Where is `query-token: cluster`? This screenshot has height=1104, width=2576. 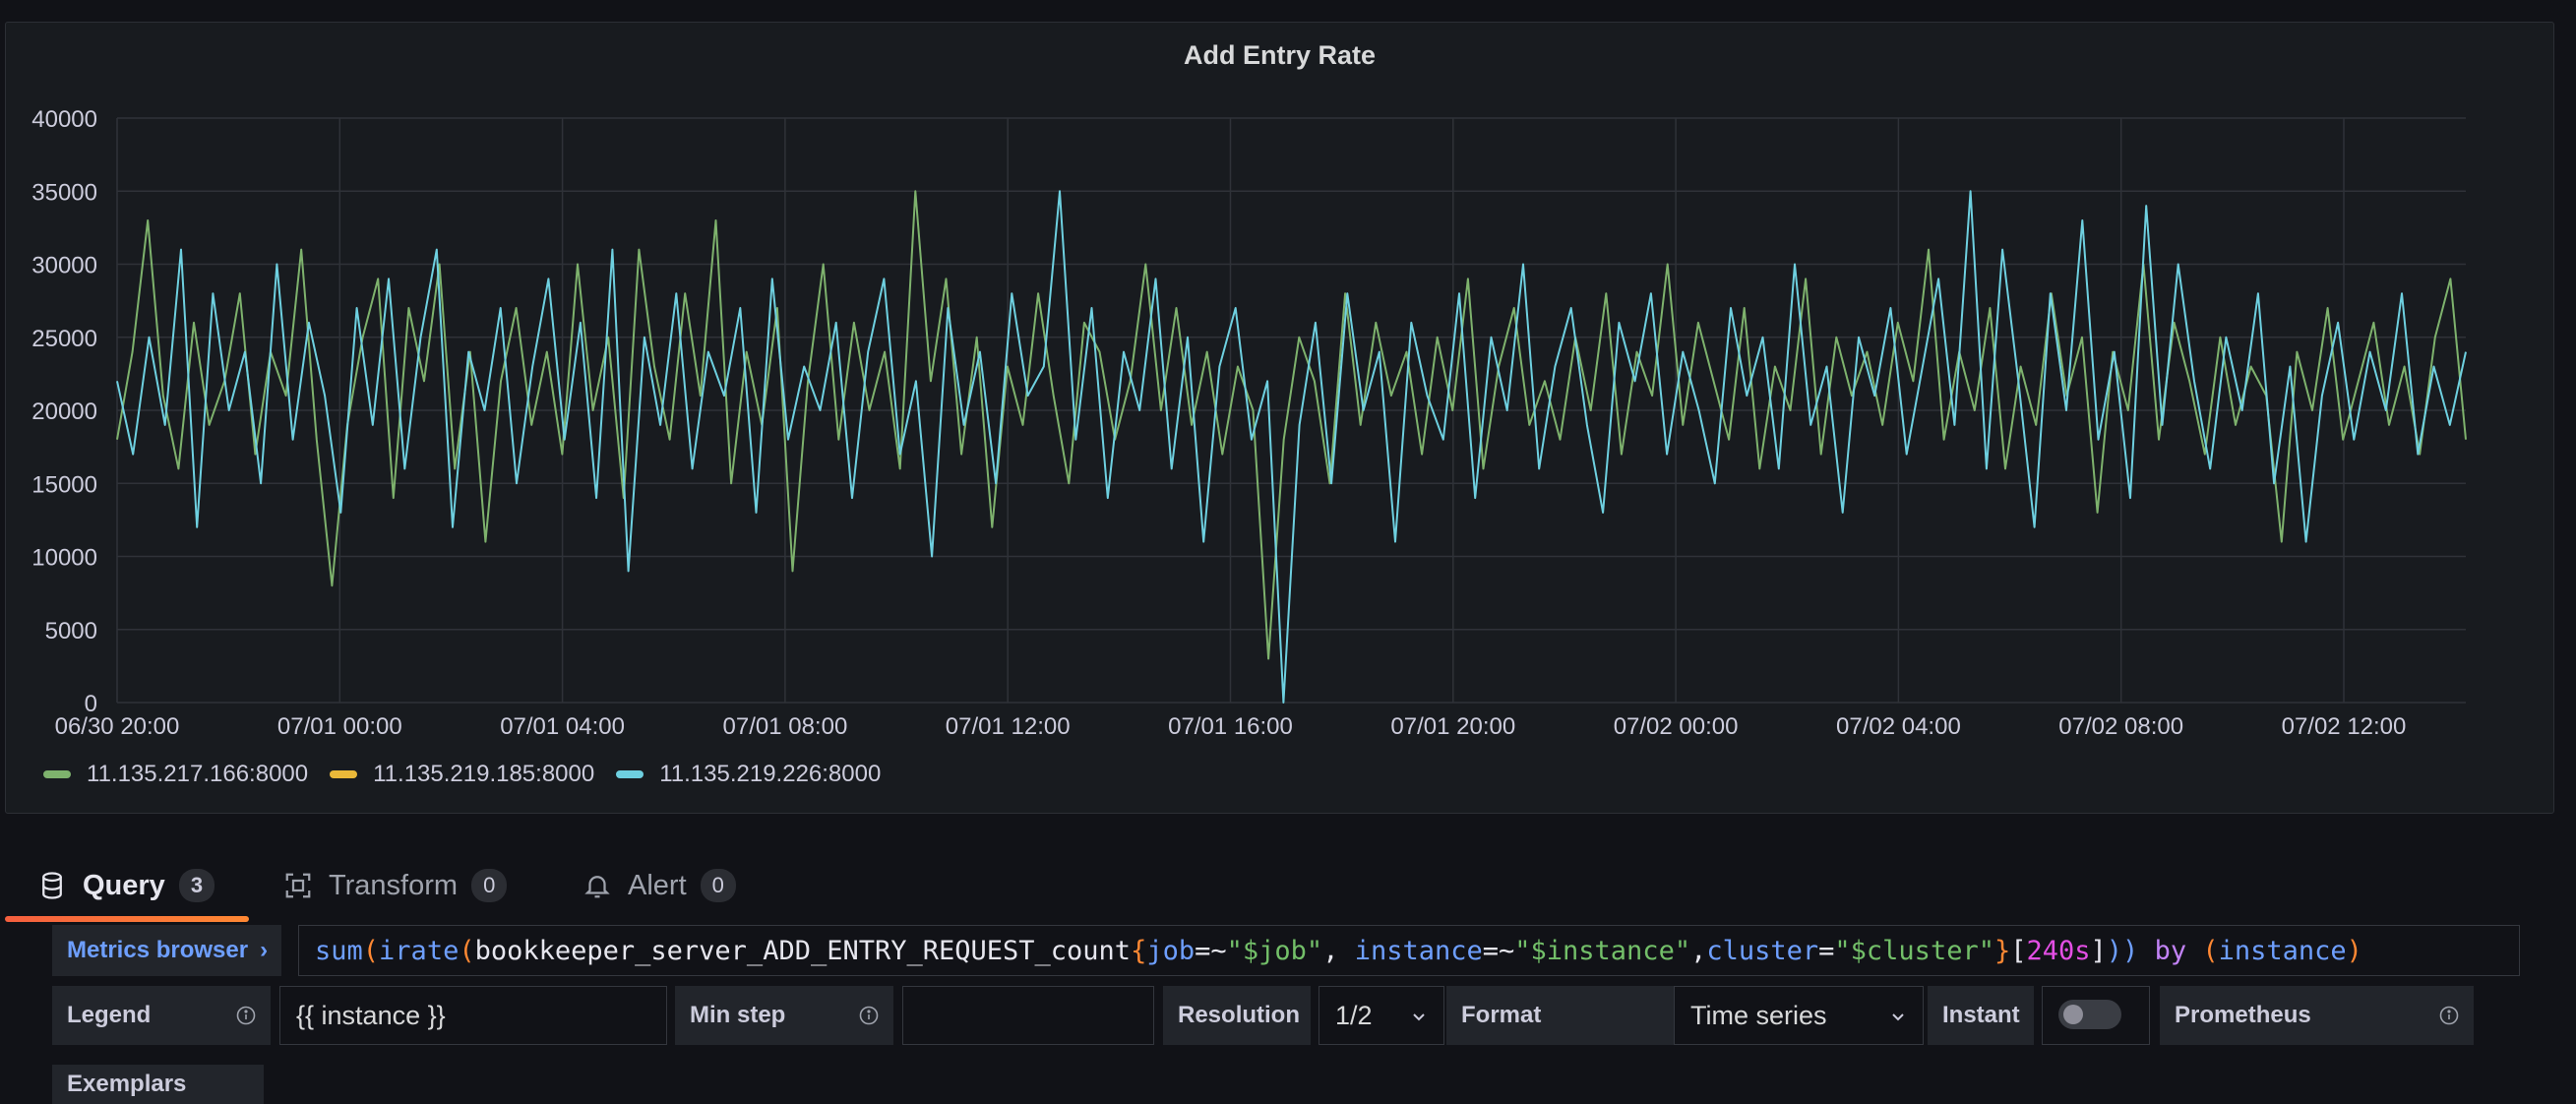
query-token: cluster is located at coordinates (1762, 950).